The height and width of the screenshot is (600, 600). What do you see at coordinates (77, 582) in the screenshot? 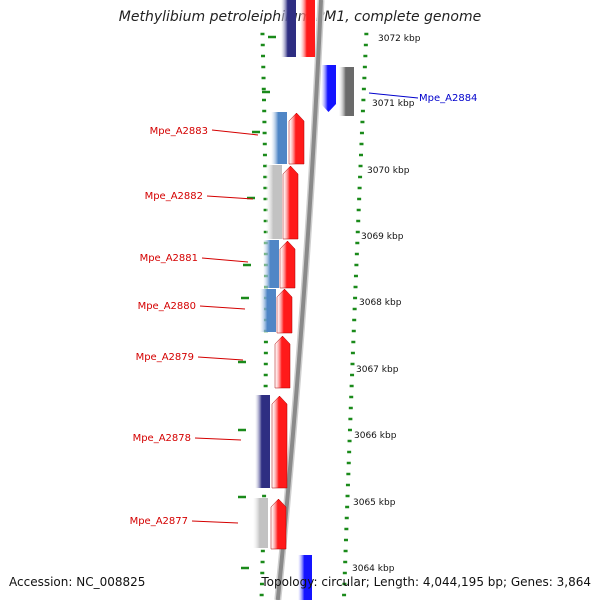
I see `accession-text: Accession: NC_008825` at bounding box center [77, 582].